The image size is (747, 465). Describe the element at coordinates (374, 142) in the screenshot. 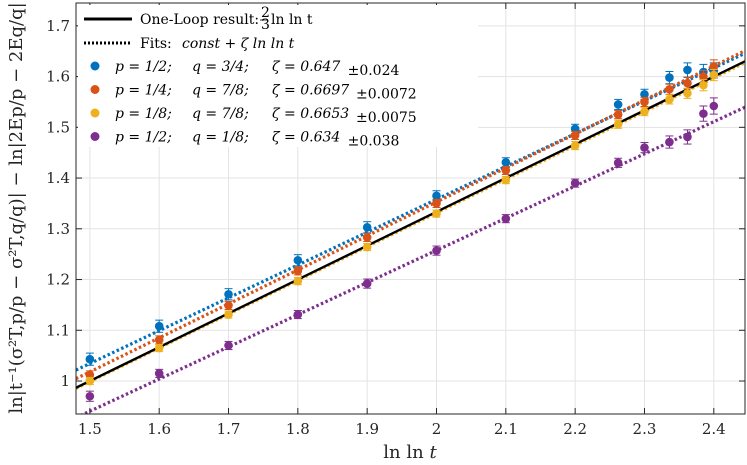

I see `legend-series-err: ±0.038` at that location.